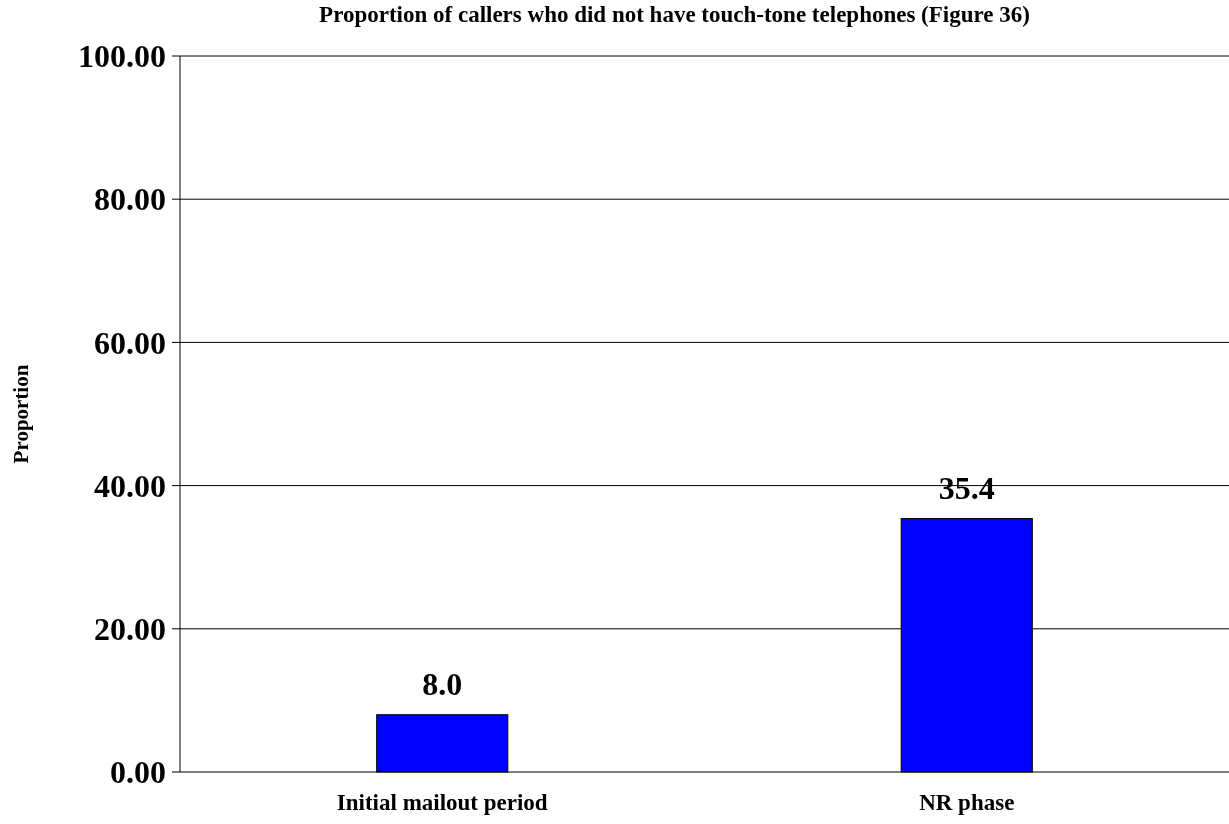 This screenshot has width=1229, height=824. I want to click on y-tick-label: 20.00, so click(130, 629).